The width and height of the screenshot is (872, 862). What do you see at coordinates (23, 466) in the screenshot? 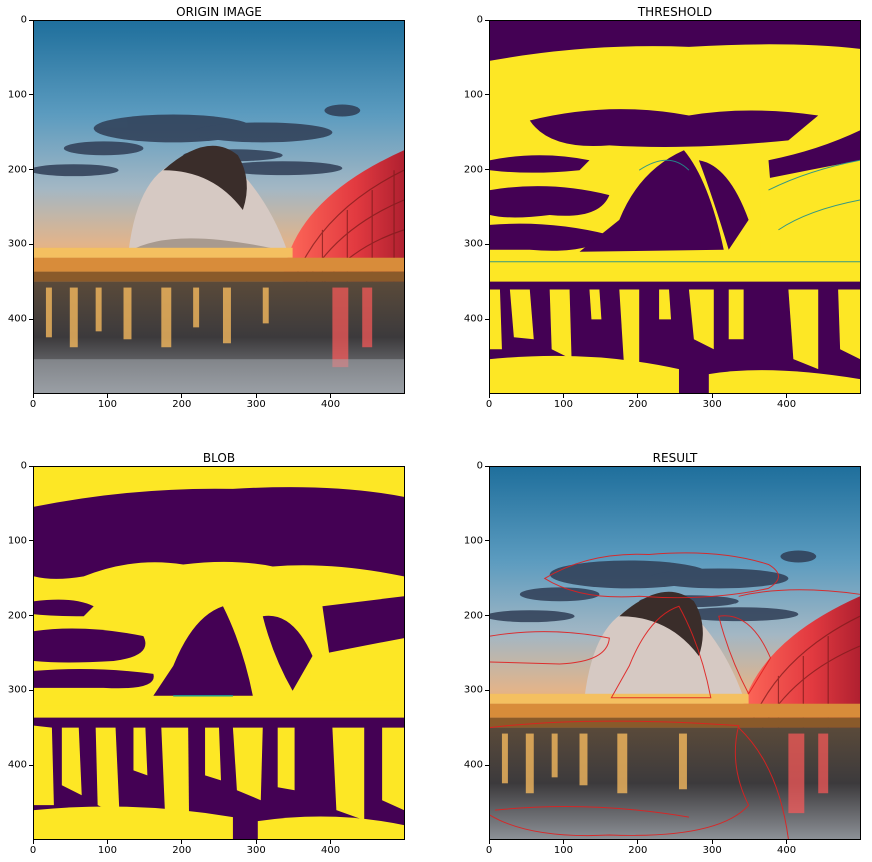
I see `y-tick-label-blob: 0` at bounding box center [23, 466].